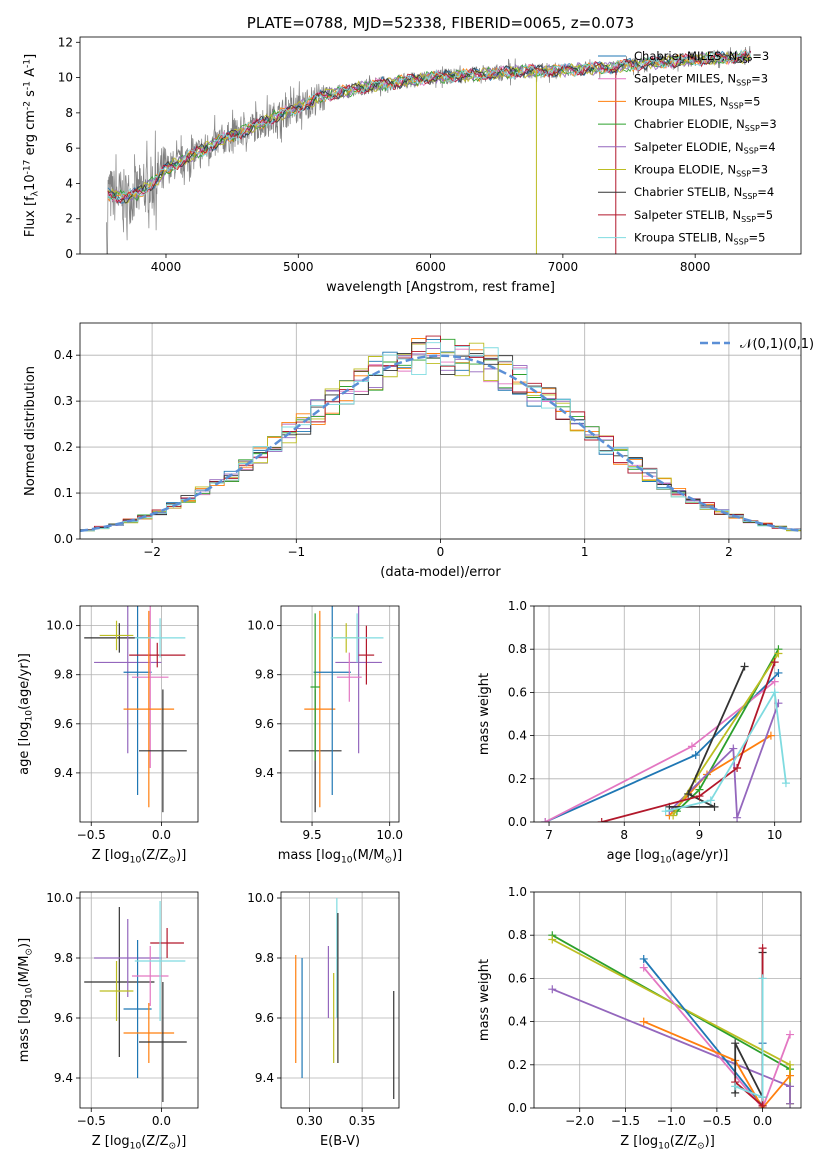 This screenshot has height=1174, width=819. What do you see at coordinates (441, 552) in the screenshot?
I see `x-tick-label: 0` at bounding box center [441, 552].